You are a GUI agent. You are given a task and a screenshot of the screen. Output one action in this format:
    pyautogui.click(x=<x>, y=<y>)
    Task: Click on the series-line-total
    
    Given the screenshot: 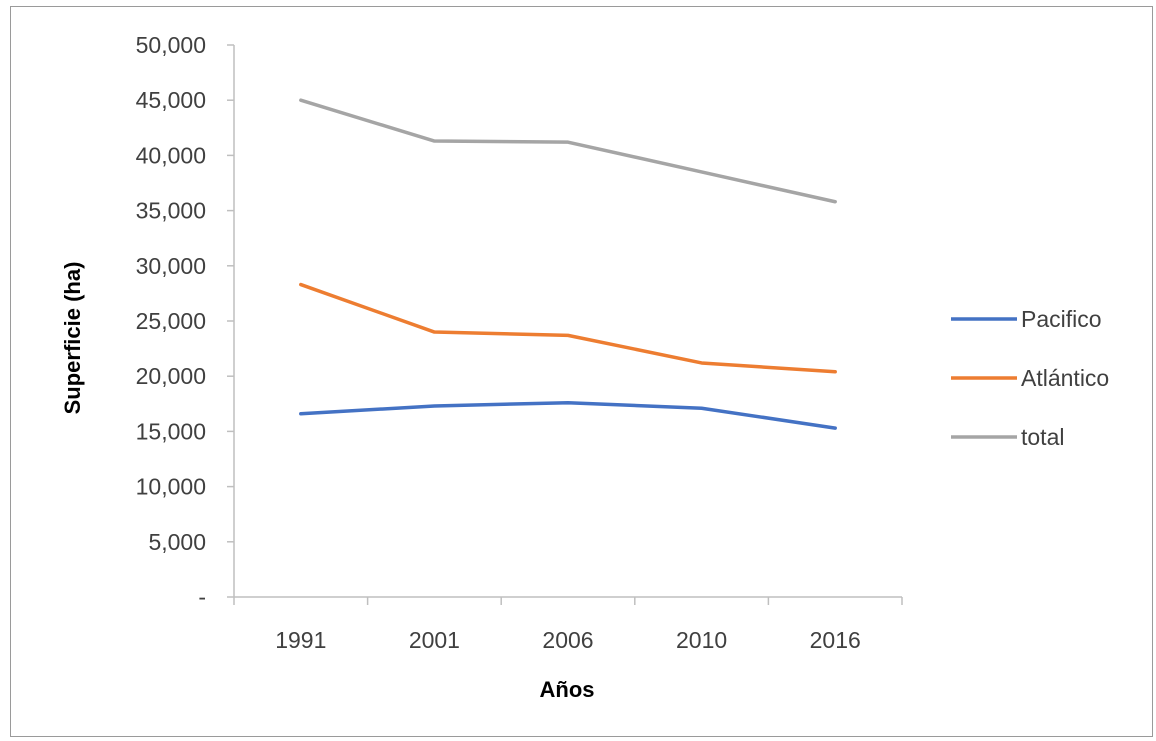 What is the action you would take?
    pyautogui.click(x=568, y=151)
    